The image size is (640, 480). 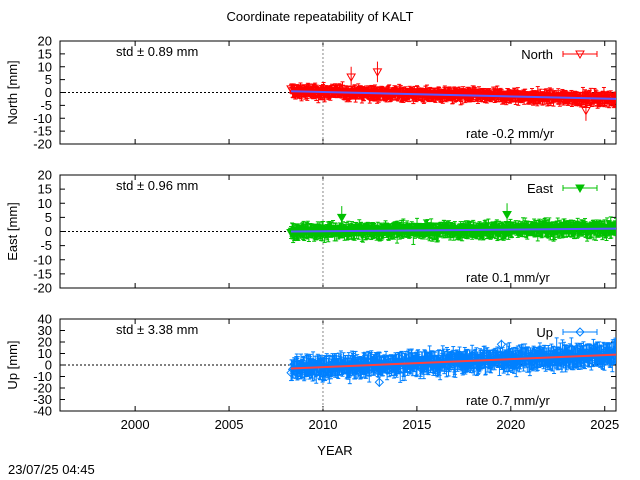 What do you see at coordinates (12, 231) in the screenshot?
I see `y-axis-label: East [mm]` at bounding box center [12, 231].